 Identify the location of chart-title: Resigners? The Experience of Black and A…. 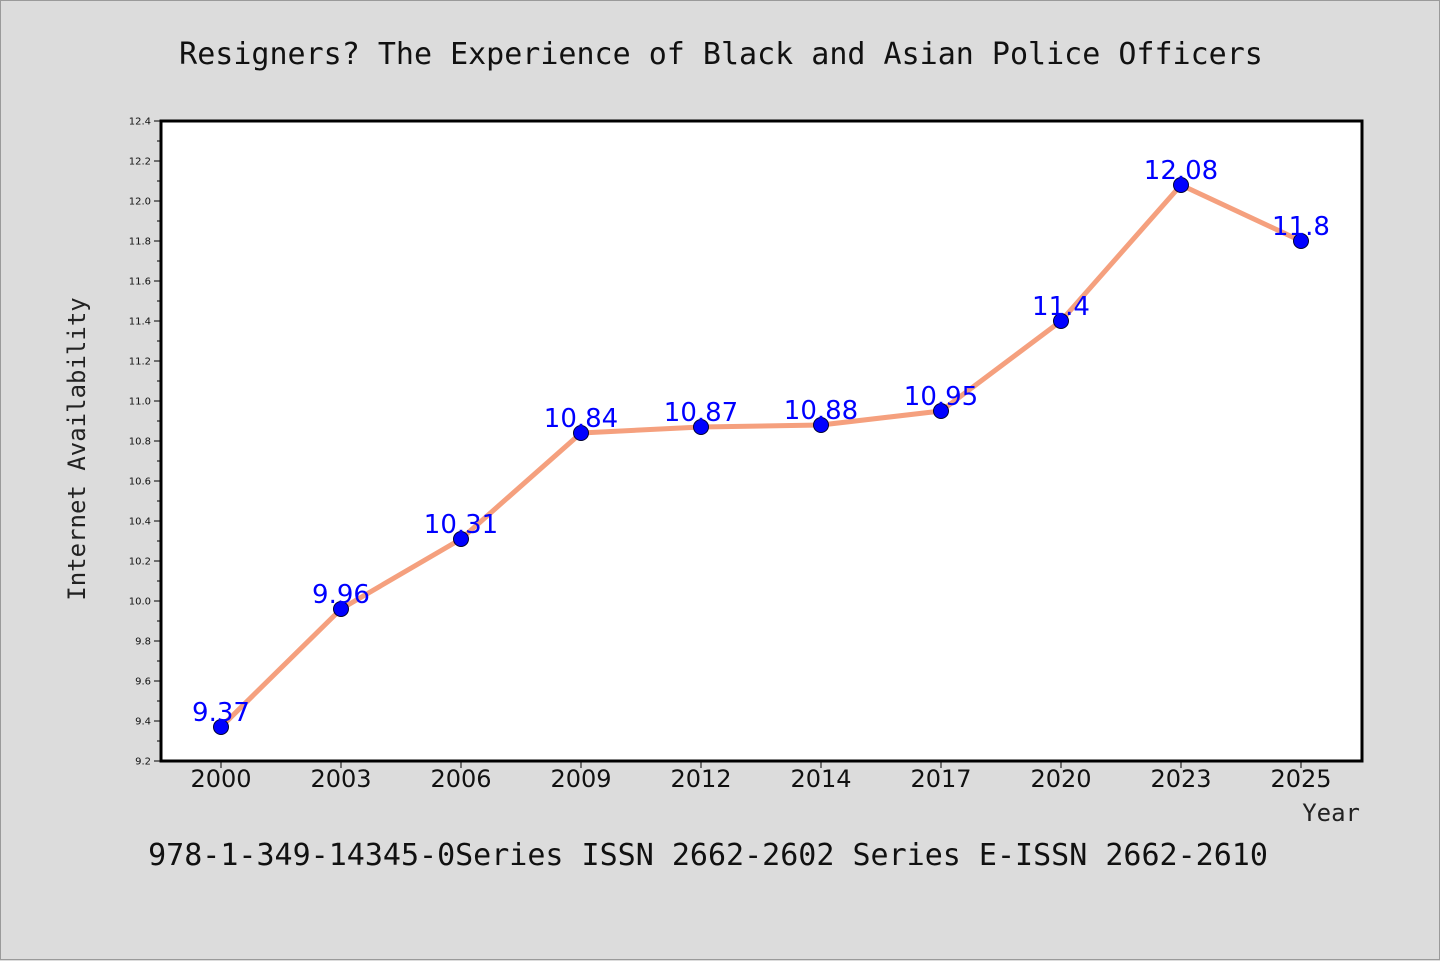
(721, 54).